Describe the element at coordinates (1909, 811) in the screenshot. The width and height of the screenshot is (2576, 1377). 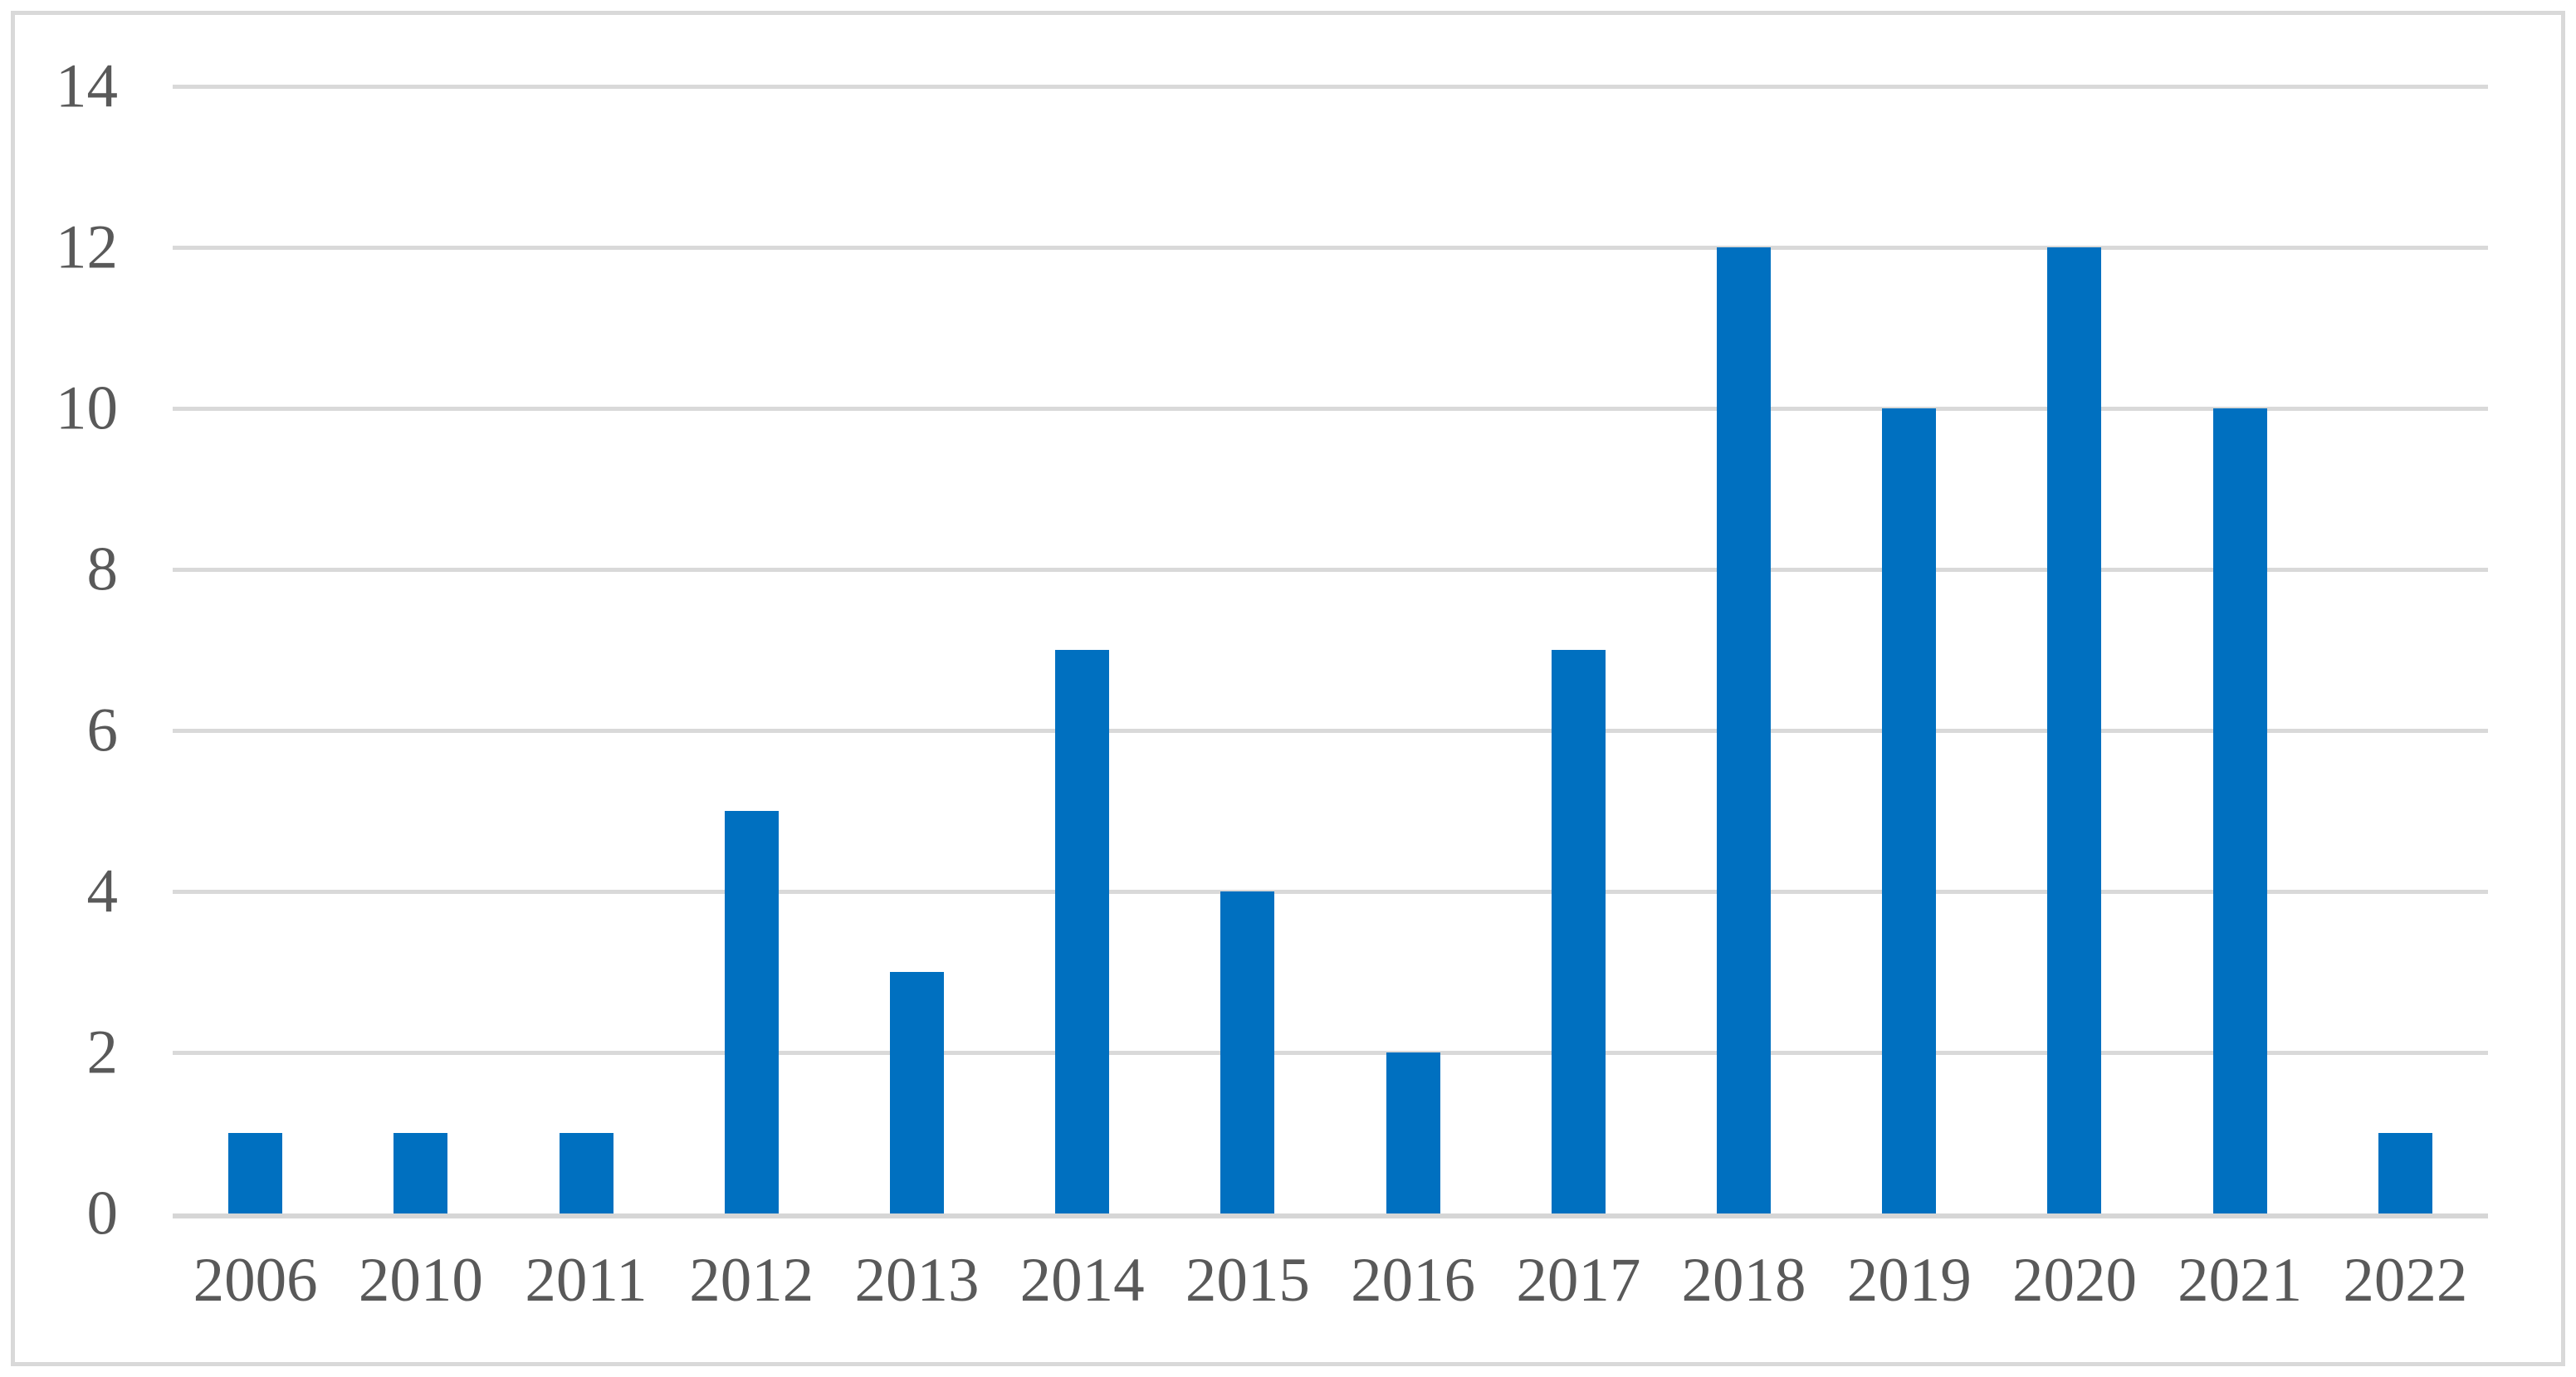
I see `bar-2019` at that location.